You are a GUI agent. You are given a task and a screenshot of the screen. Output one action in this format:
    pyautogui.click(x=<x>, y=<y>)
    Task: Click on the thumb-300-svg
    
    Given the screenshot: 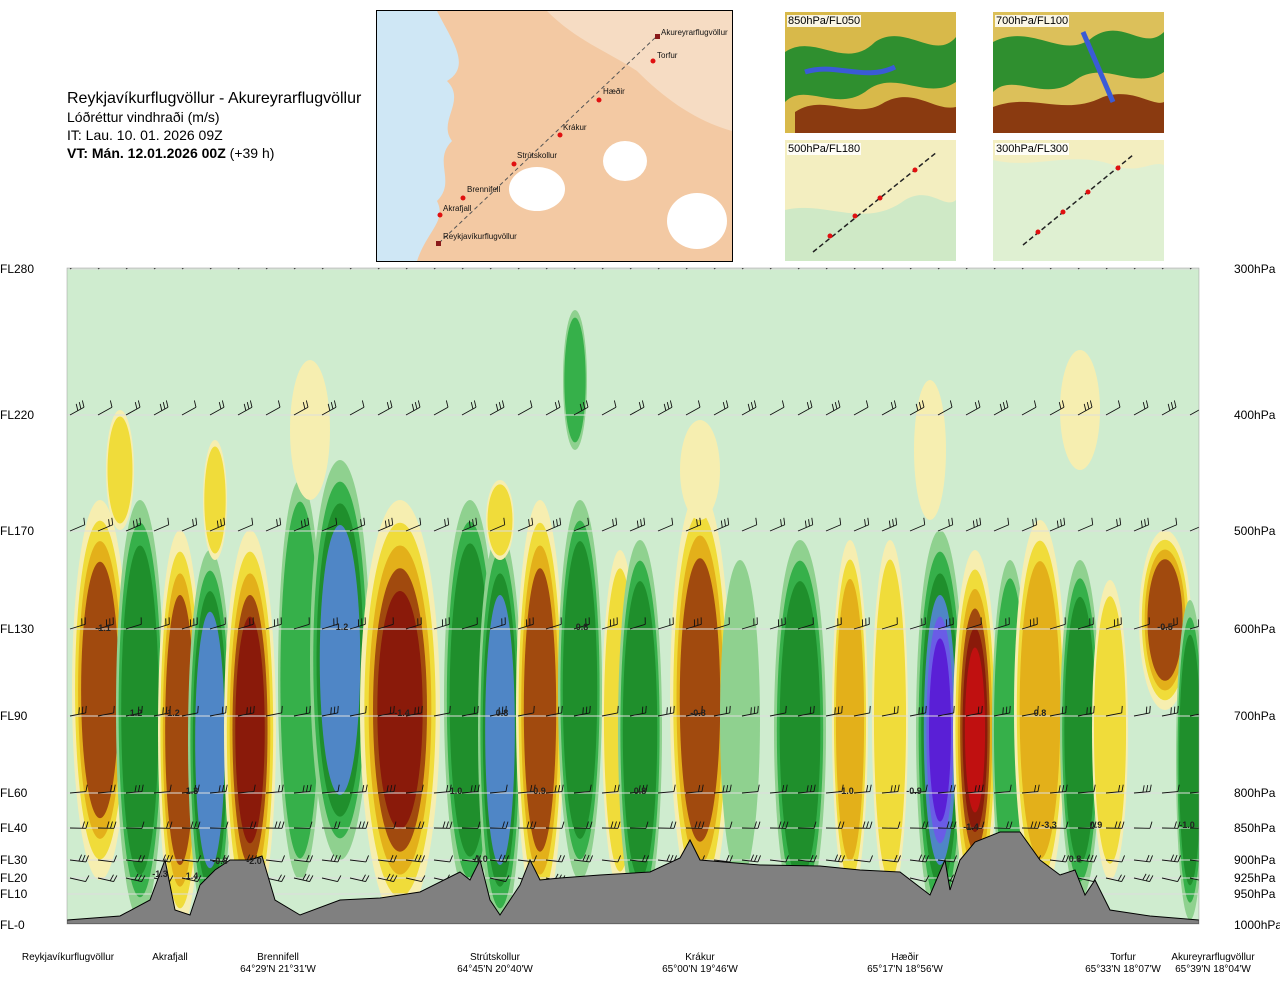 What is the action you would take?
    pyautogui.click(x=1078, y=200)
    